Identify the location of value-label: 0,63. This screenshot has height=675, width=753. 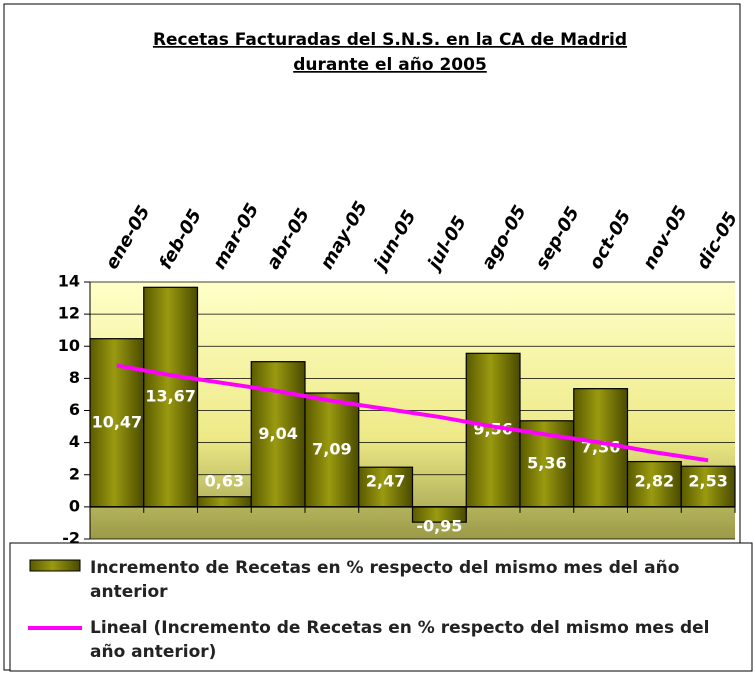
(224, 480).